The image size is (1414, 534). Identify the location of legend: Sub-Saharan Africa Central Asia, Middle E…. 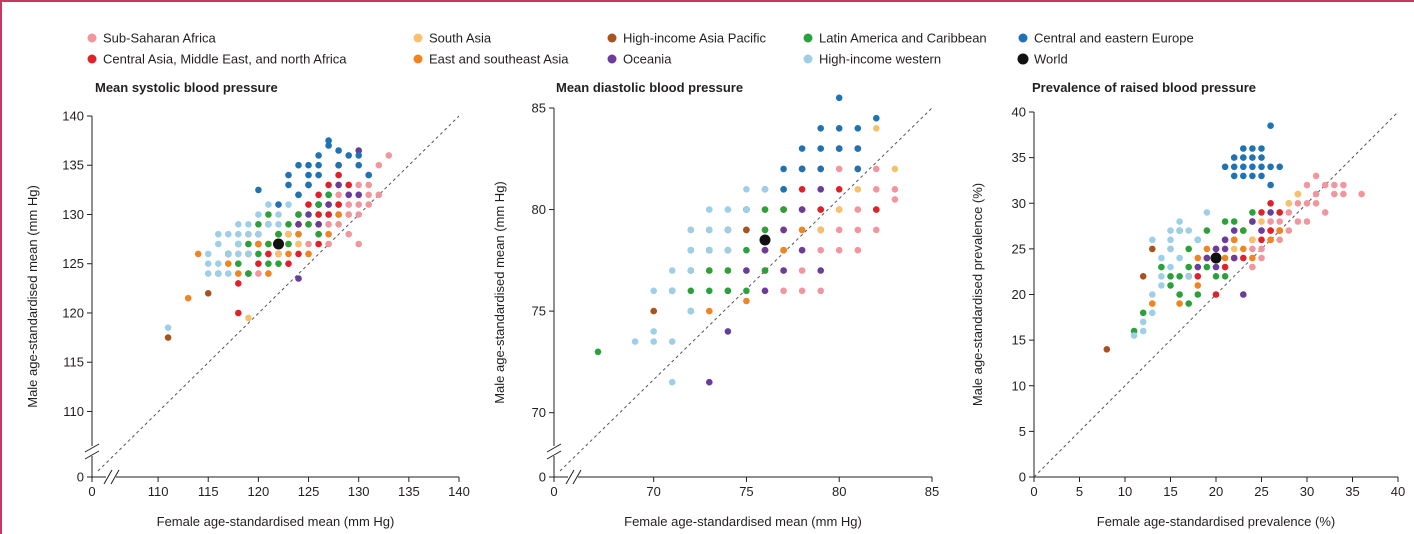
(640, 49).